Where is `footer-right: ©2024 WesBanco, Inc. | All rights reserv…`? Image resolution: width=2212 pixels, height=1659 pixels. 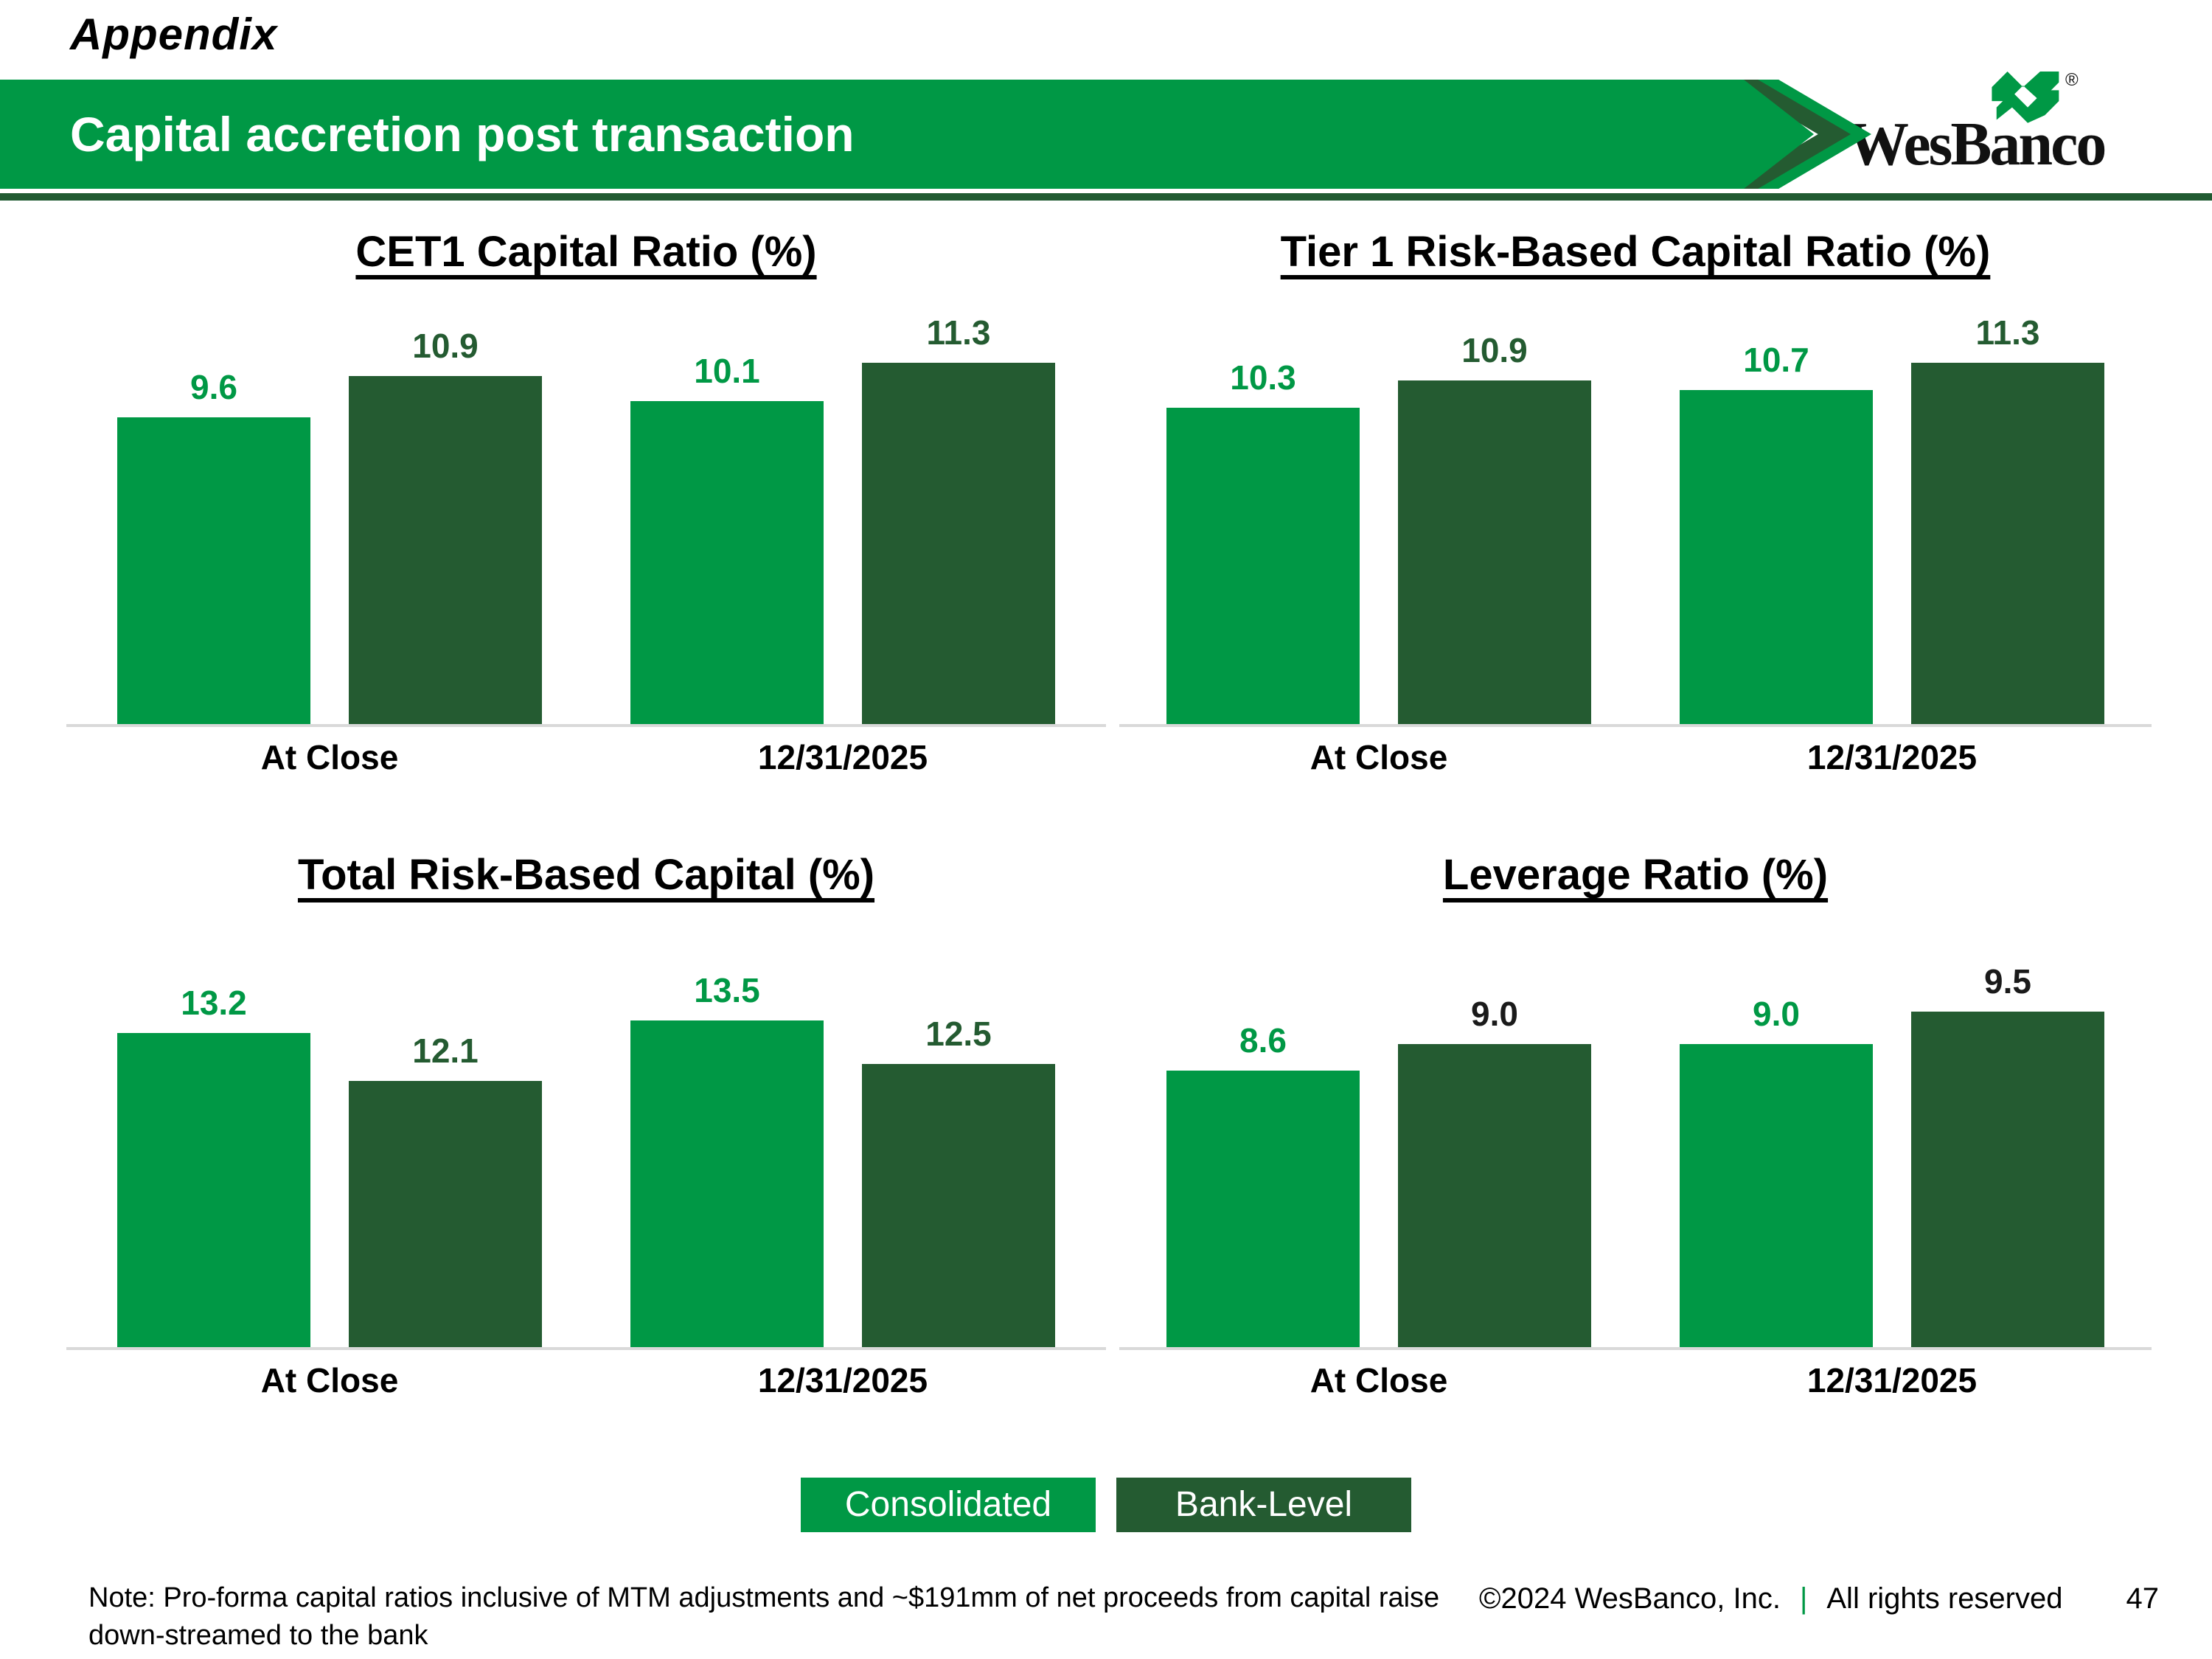 footer-right: ©2024 WesBanco, Inc. | All rights reserv… is located at coordinates (1819, 1598).